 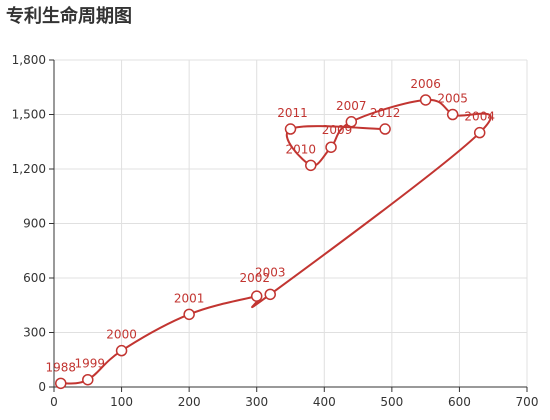 I want to click on x-tick-label: 700, so click(x=527, y=402).